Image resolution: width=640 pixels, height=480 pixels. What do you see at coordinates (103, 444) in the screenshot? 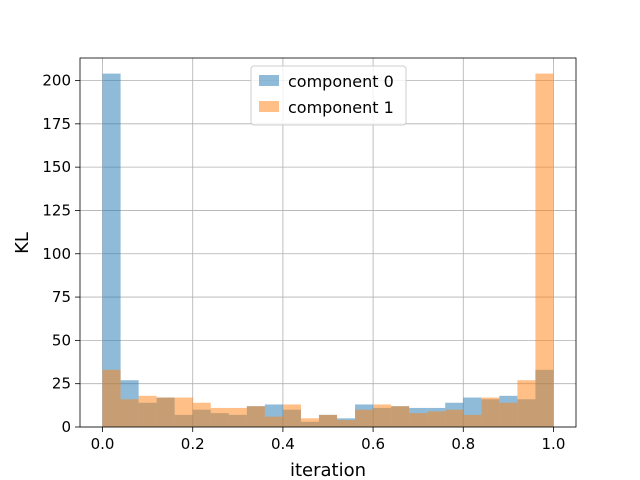
I see `x-tick-label-0: 0.0` at bounding box center [103, 444].